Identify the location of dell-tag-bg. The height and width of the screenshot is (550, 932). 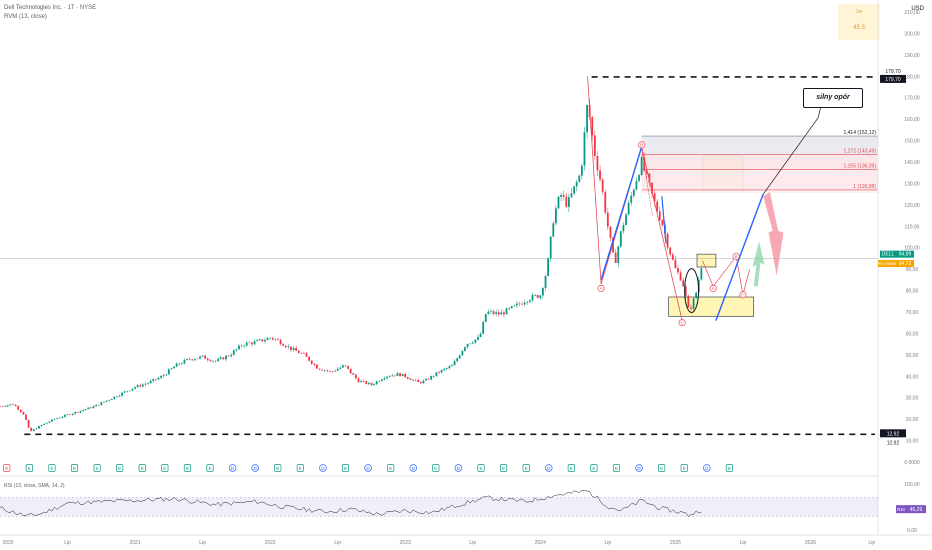
(888, 254).